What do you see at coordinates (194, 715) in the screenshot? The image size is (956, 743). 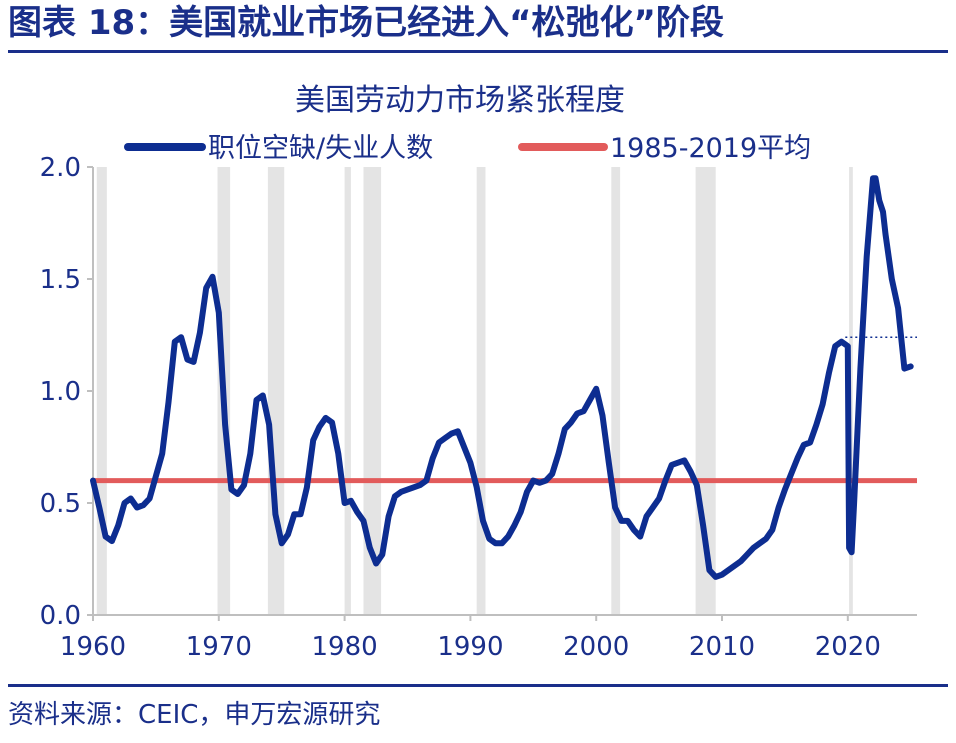 I see `source-note: 资料来源：CEIC，申万宏源研究` at bounding box center [194, 715].